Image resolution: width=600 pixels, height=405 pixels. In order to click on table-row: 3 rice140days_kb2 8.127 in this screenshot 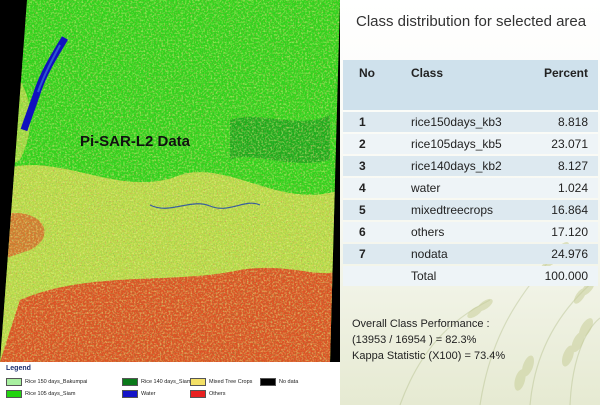, I will do `click(470, 166)`.